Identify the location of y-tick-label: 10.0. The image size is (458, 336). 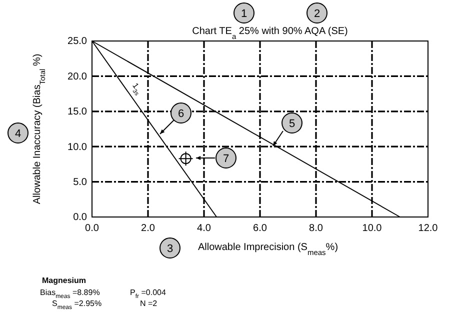
(78, 147).